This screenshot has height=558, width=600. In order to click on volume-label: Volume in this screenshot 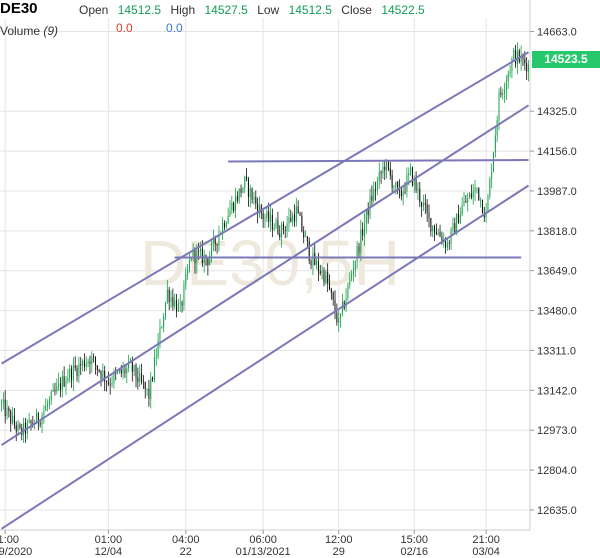, I will do `click(20, 31)`.